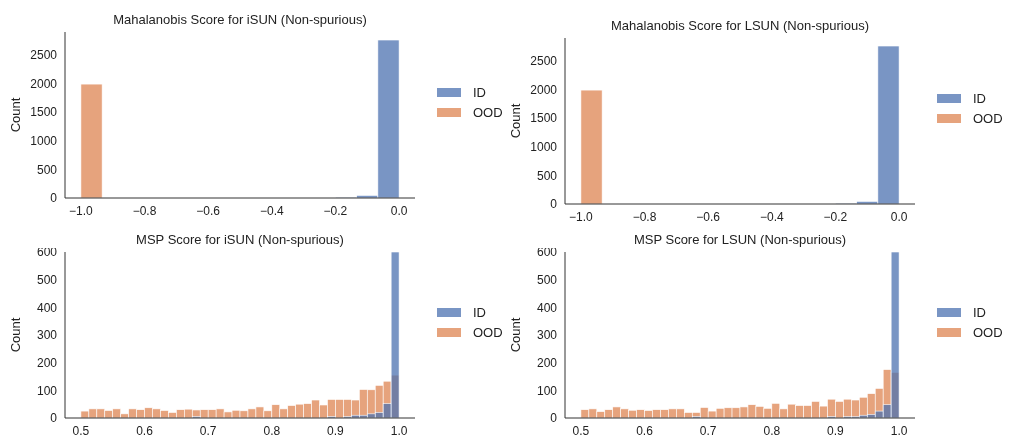 The image size is (1009, 443). I want to click on chart-title: Mahalanobis Score for iSUN (Non-spurious), so click(240, 19).